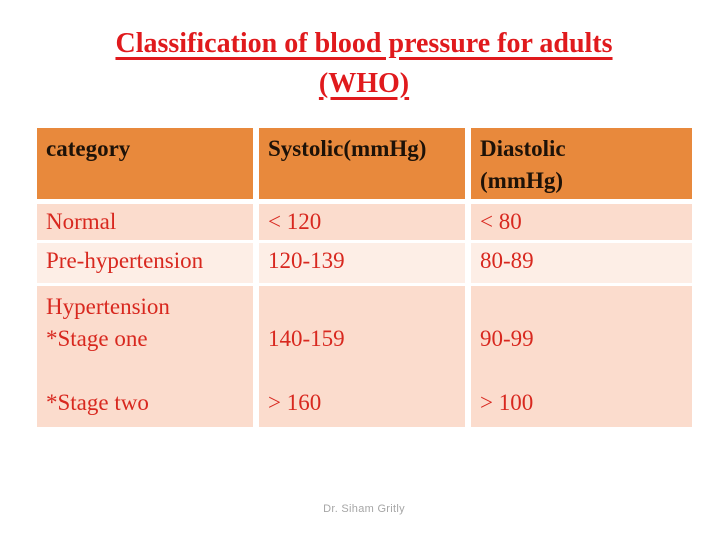 This screenshot has height=546, width=728. What do you see at coordinates (581, 163) in the screenshot?
I see `header-cell-diastolic: Diastolic (mmHg)` at bounding box center [581, 163].